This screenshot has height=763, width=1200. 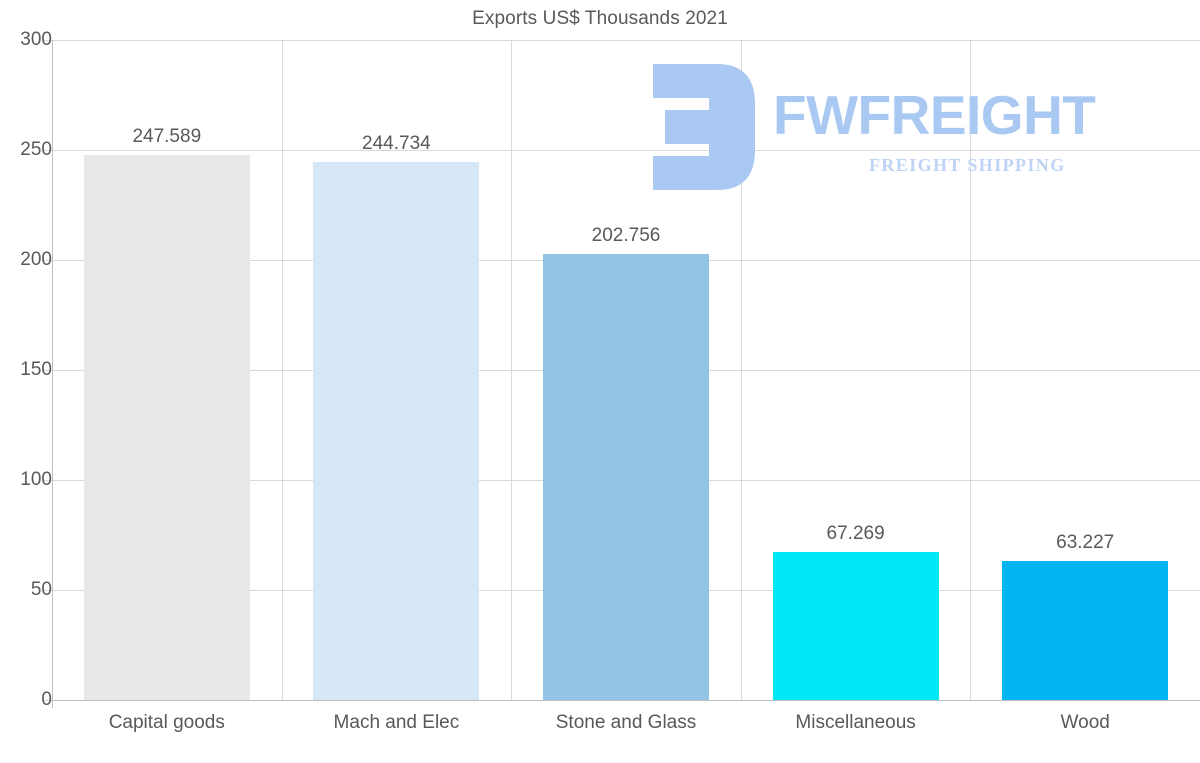 I want to click on y-tick-label: 200, so click(x=36, y=259).